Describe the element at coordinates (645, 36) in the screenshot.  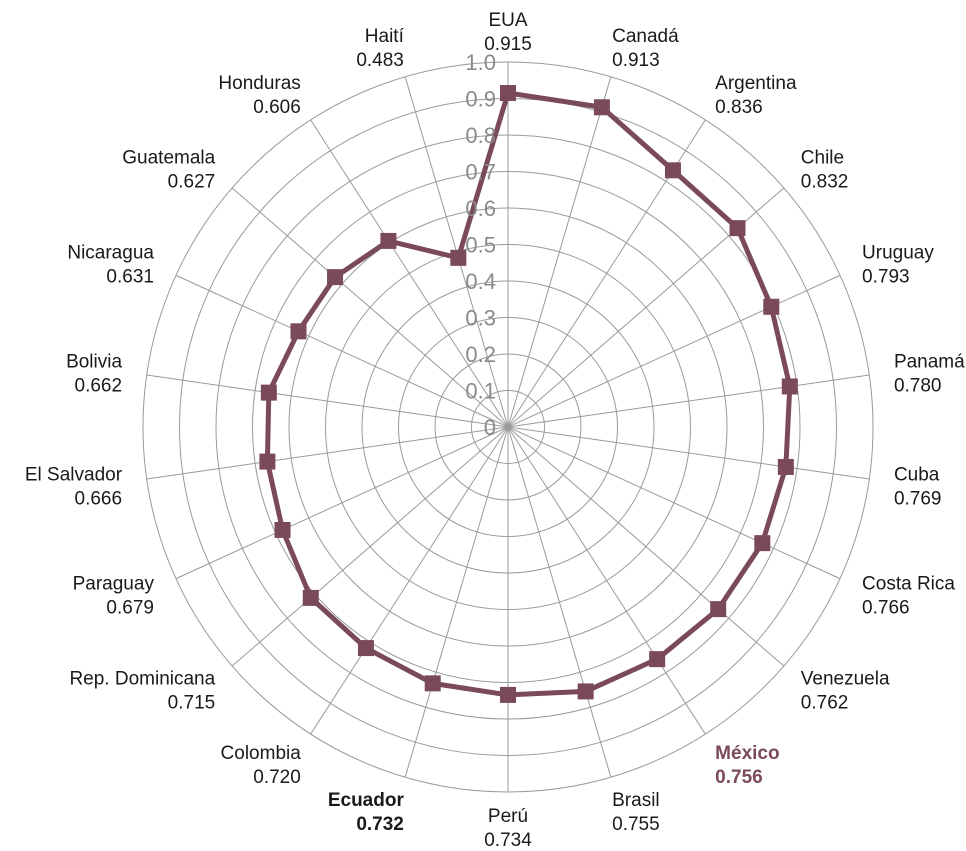
I see `category-label: Canadá` at that location.